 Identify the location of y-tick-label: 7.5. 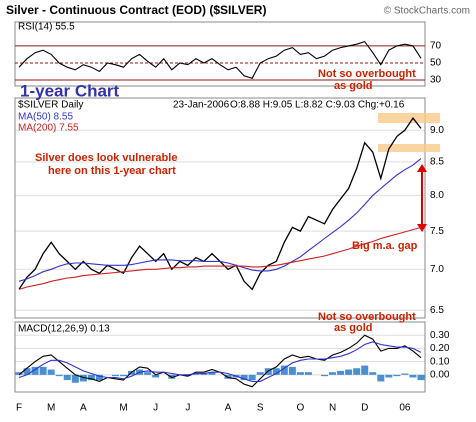
(437, 231).